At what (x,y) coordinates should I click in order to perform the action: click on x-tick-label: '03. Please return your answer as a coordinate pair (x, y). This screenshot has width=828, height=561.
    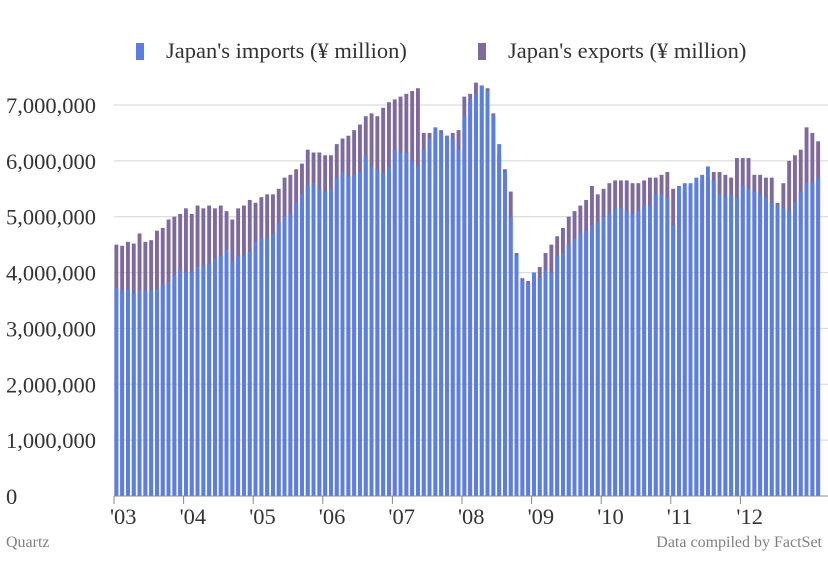
    Looking at the image, I should click on (123, 516).